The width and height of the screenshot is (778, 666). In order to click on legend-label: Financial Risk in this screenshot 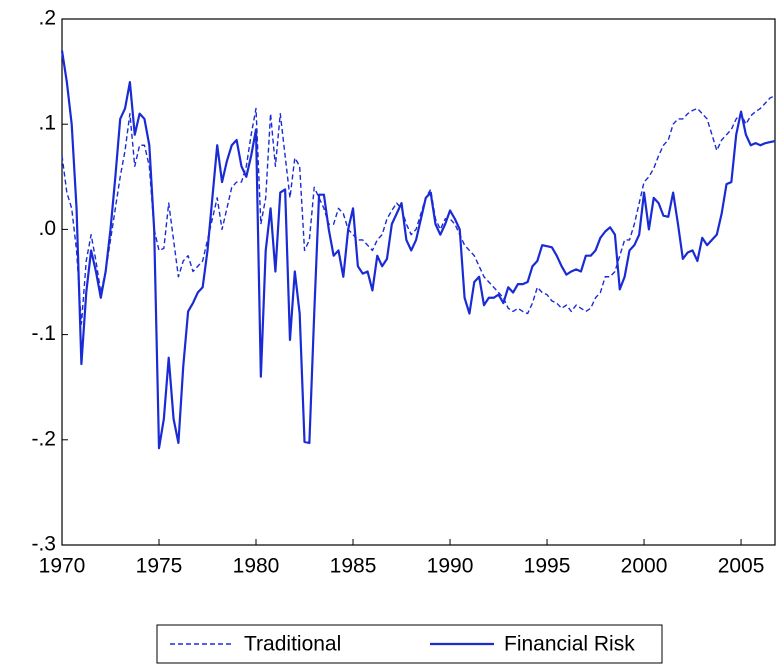, I will do `click(569, 644)`.